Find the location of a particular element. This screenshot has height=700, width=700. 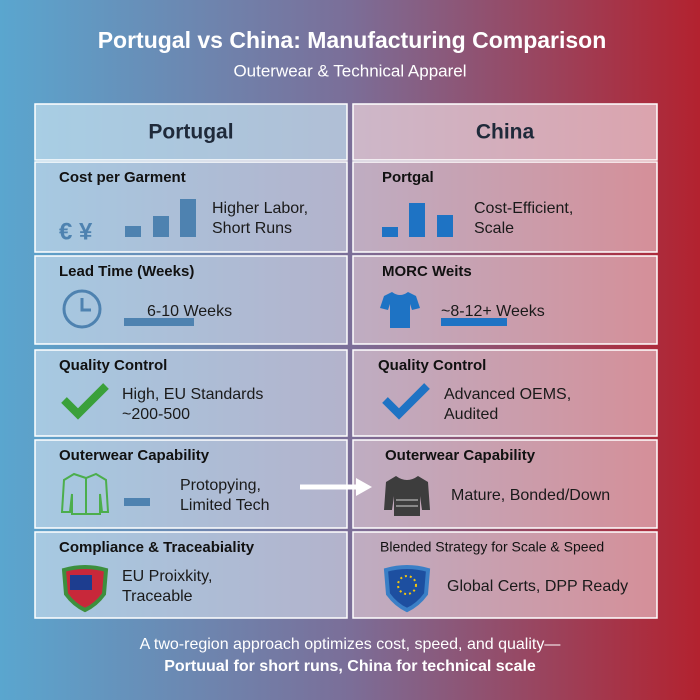

card-text: Audited is located at coordinates (471, 414).